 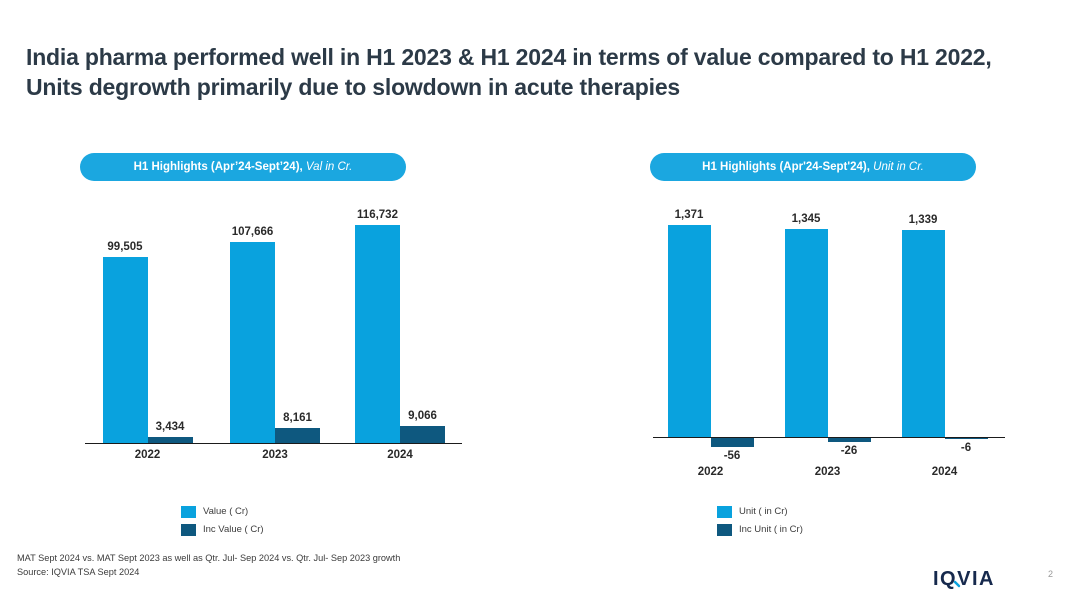 What do you see at coordinates (896, 167) in the screenshot?
I see `chart-title-italic: Unit in Cr.` at bounding box center [896, 167].